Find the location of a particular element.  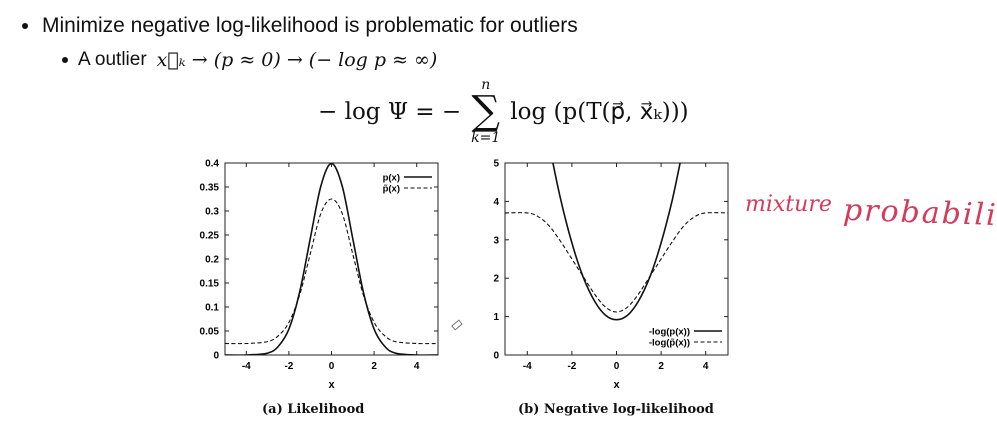

legend-label: -log(p̃(x)) is located at coordinates (669, 343).